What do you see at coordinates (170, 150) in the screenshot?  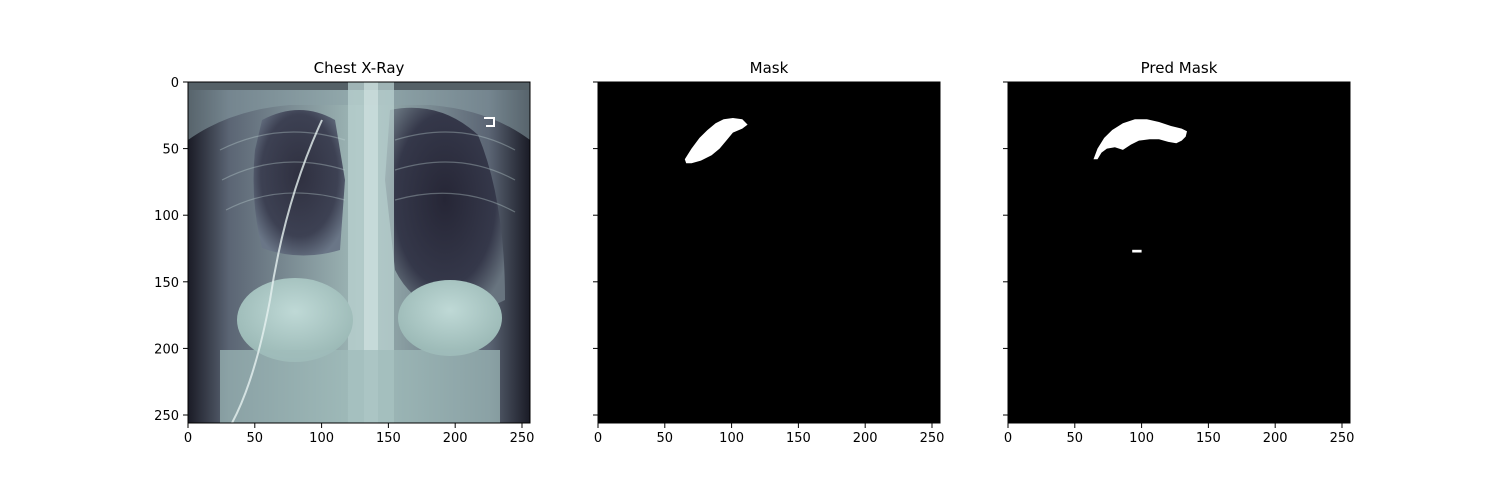 I see `y-tick-label: 50` at bounding box center [170, 150].